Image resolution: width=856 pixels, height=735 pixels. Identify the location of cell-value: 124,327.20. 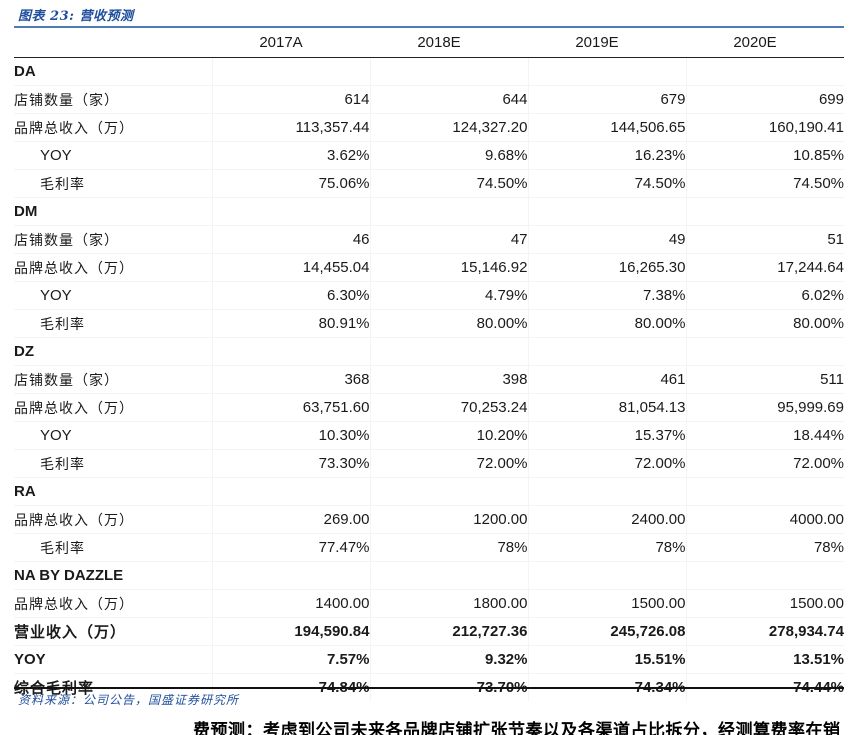
(448, 127).